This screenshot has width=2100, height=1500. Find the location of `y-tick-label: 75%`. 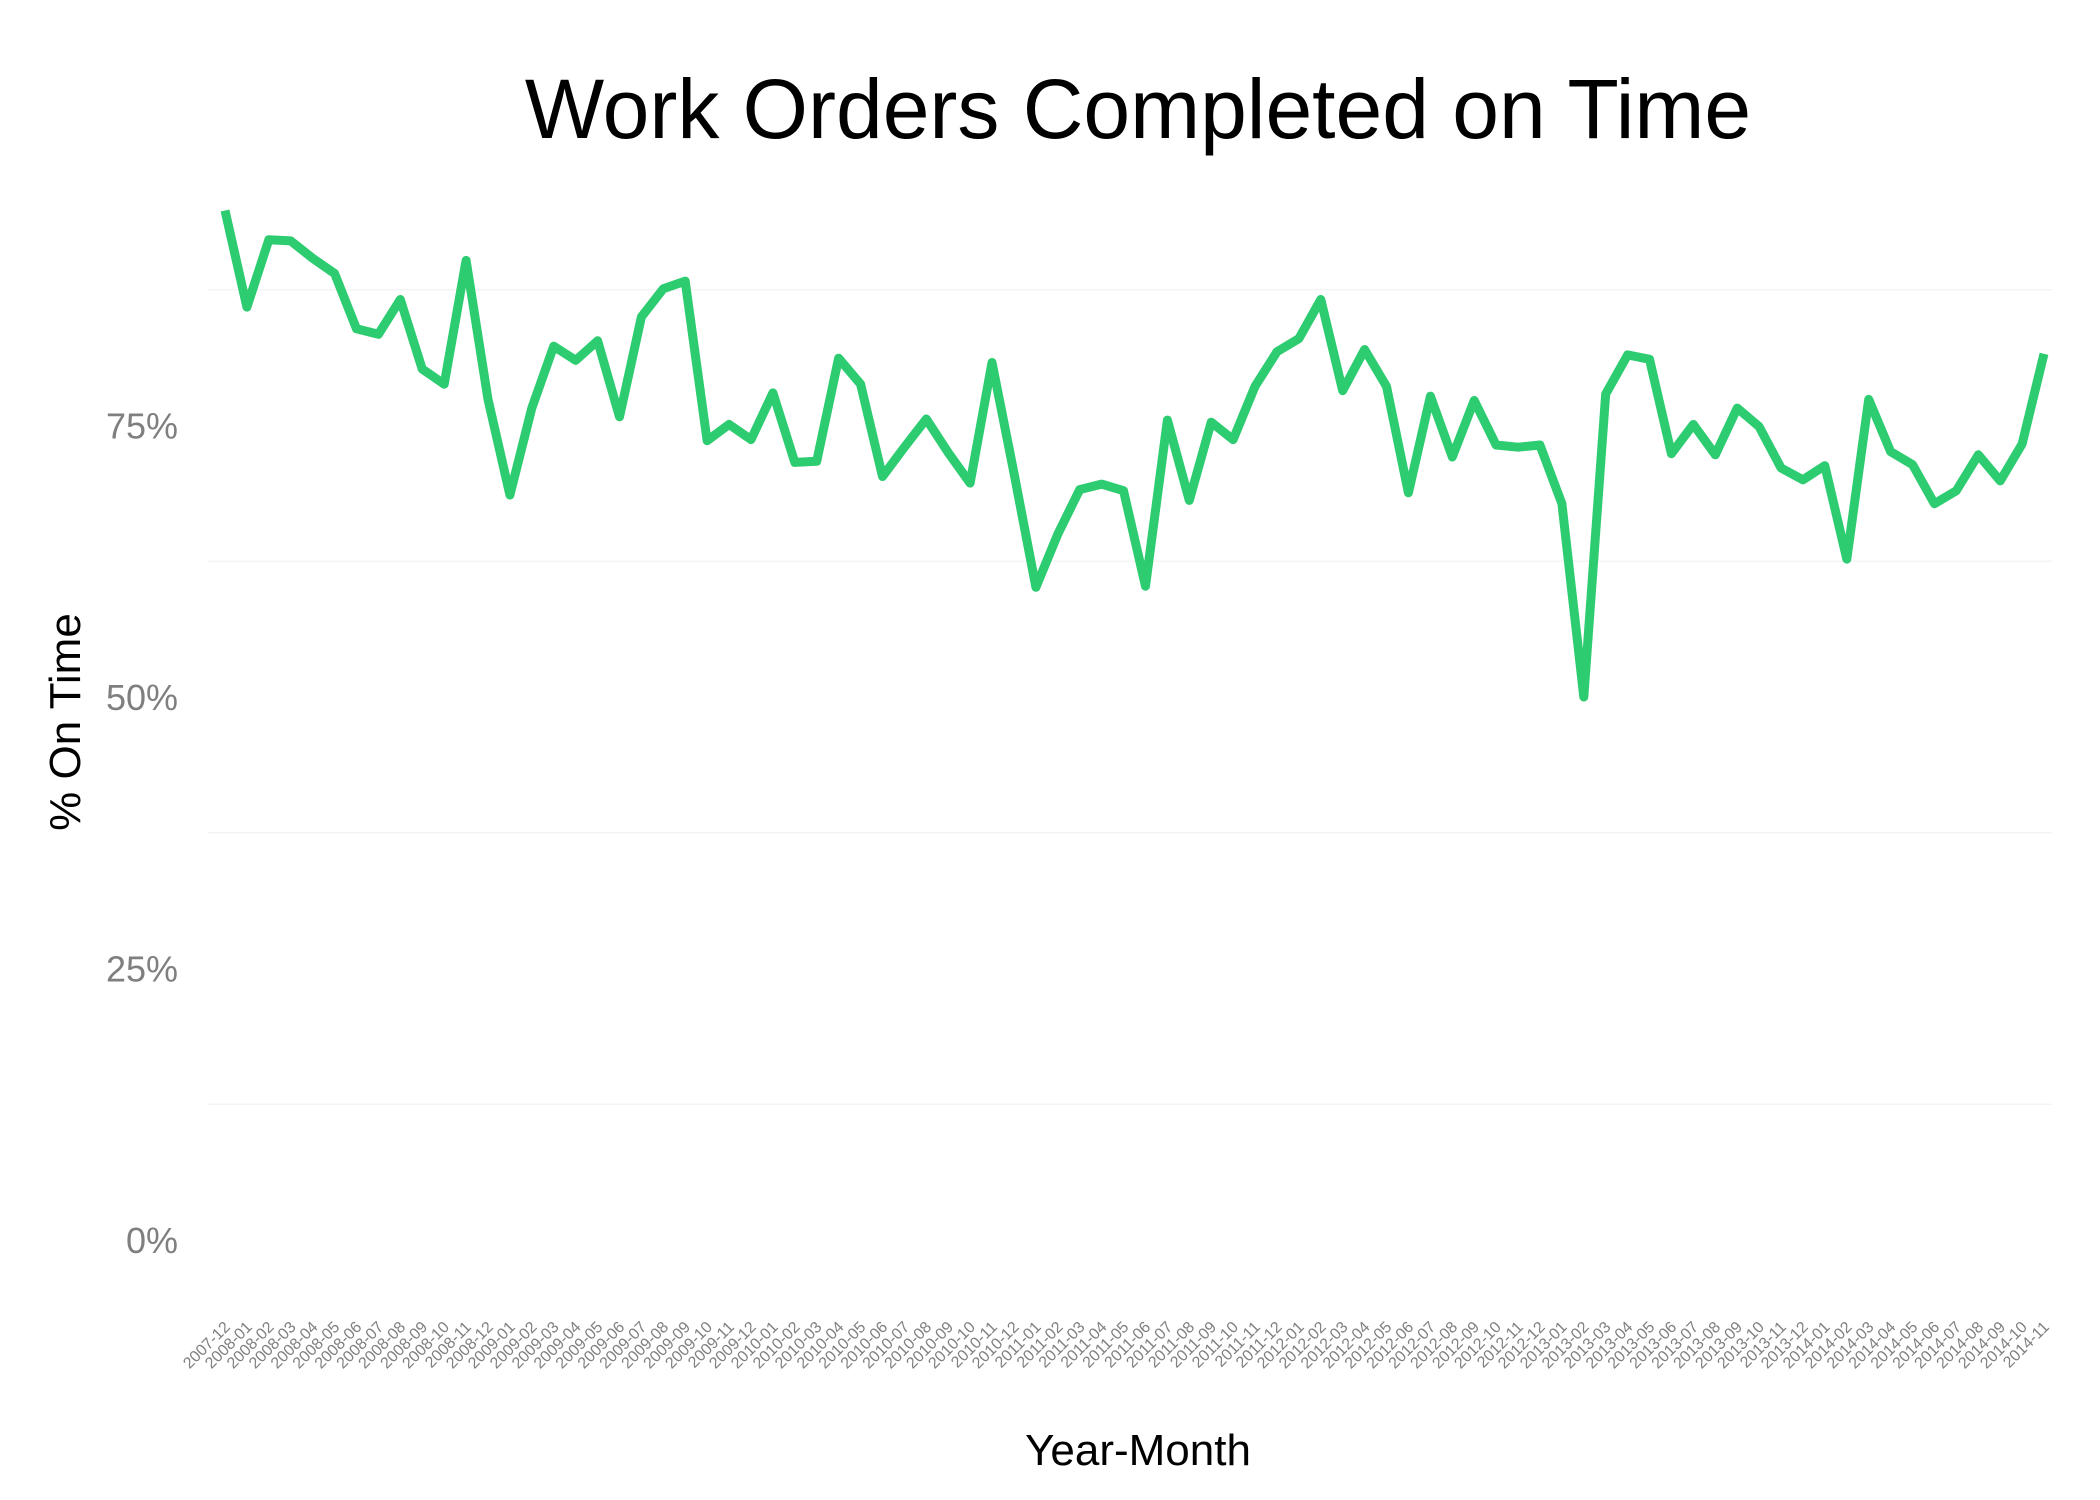

y-tick-label: 75% is located at coordinates (142, 426).